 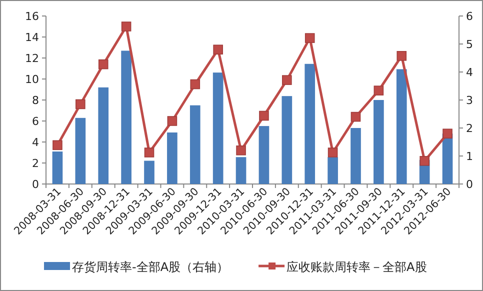 I want to click on y-tick-label: 16, so click(x=32, y=16).